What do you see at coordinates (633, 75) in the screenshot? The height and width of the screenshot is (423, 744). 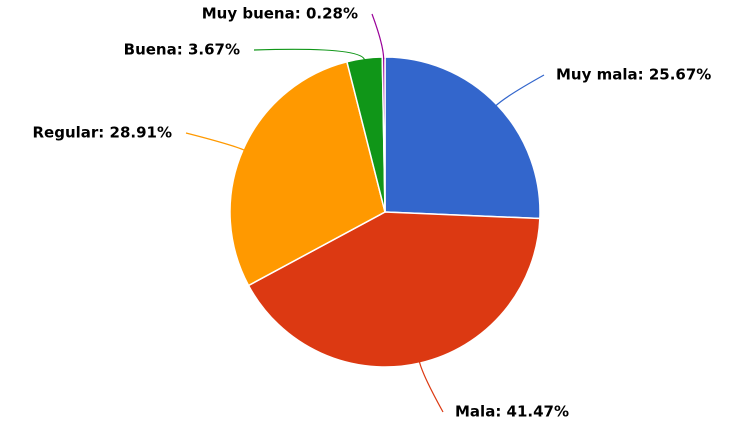 I see `data-label: Muy mala: 25.67%` at bounding box center [633, 75].